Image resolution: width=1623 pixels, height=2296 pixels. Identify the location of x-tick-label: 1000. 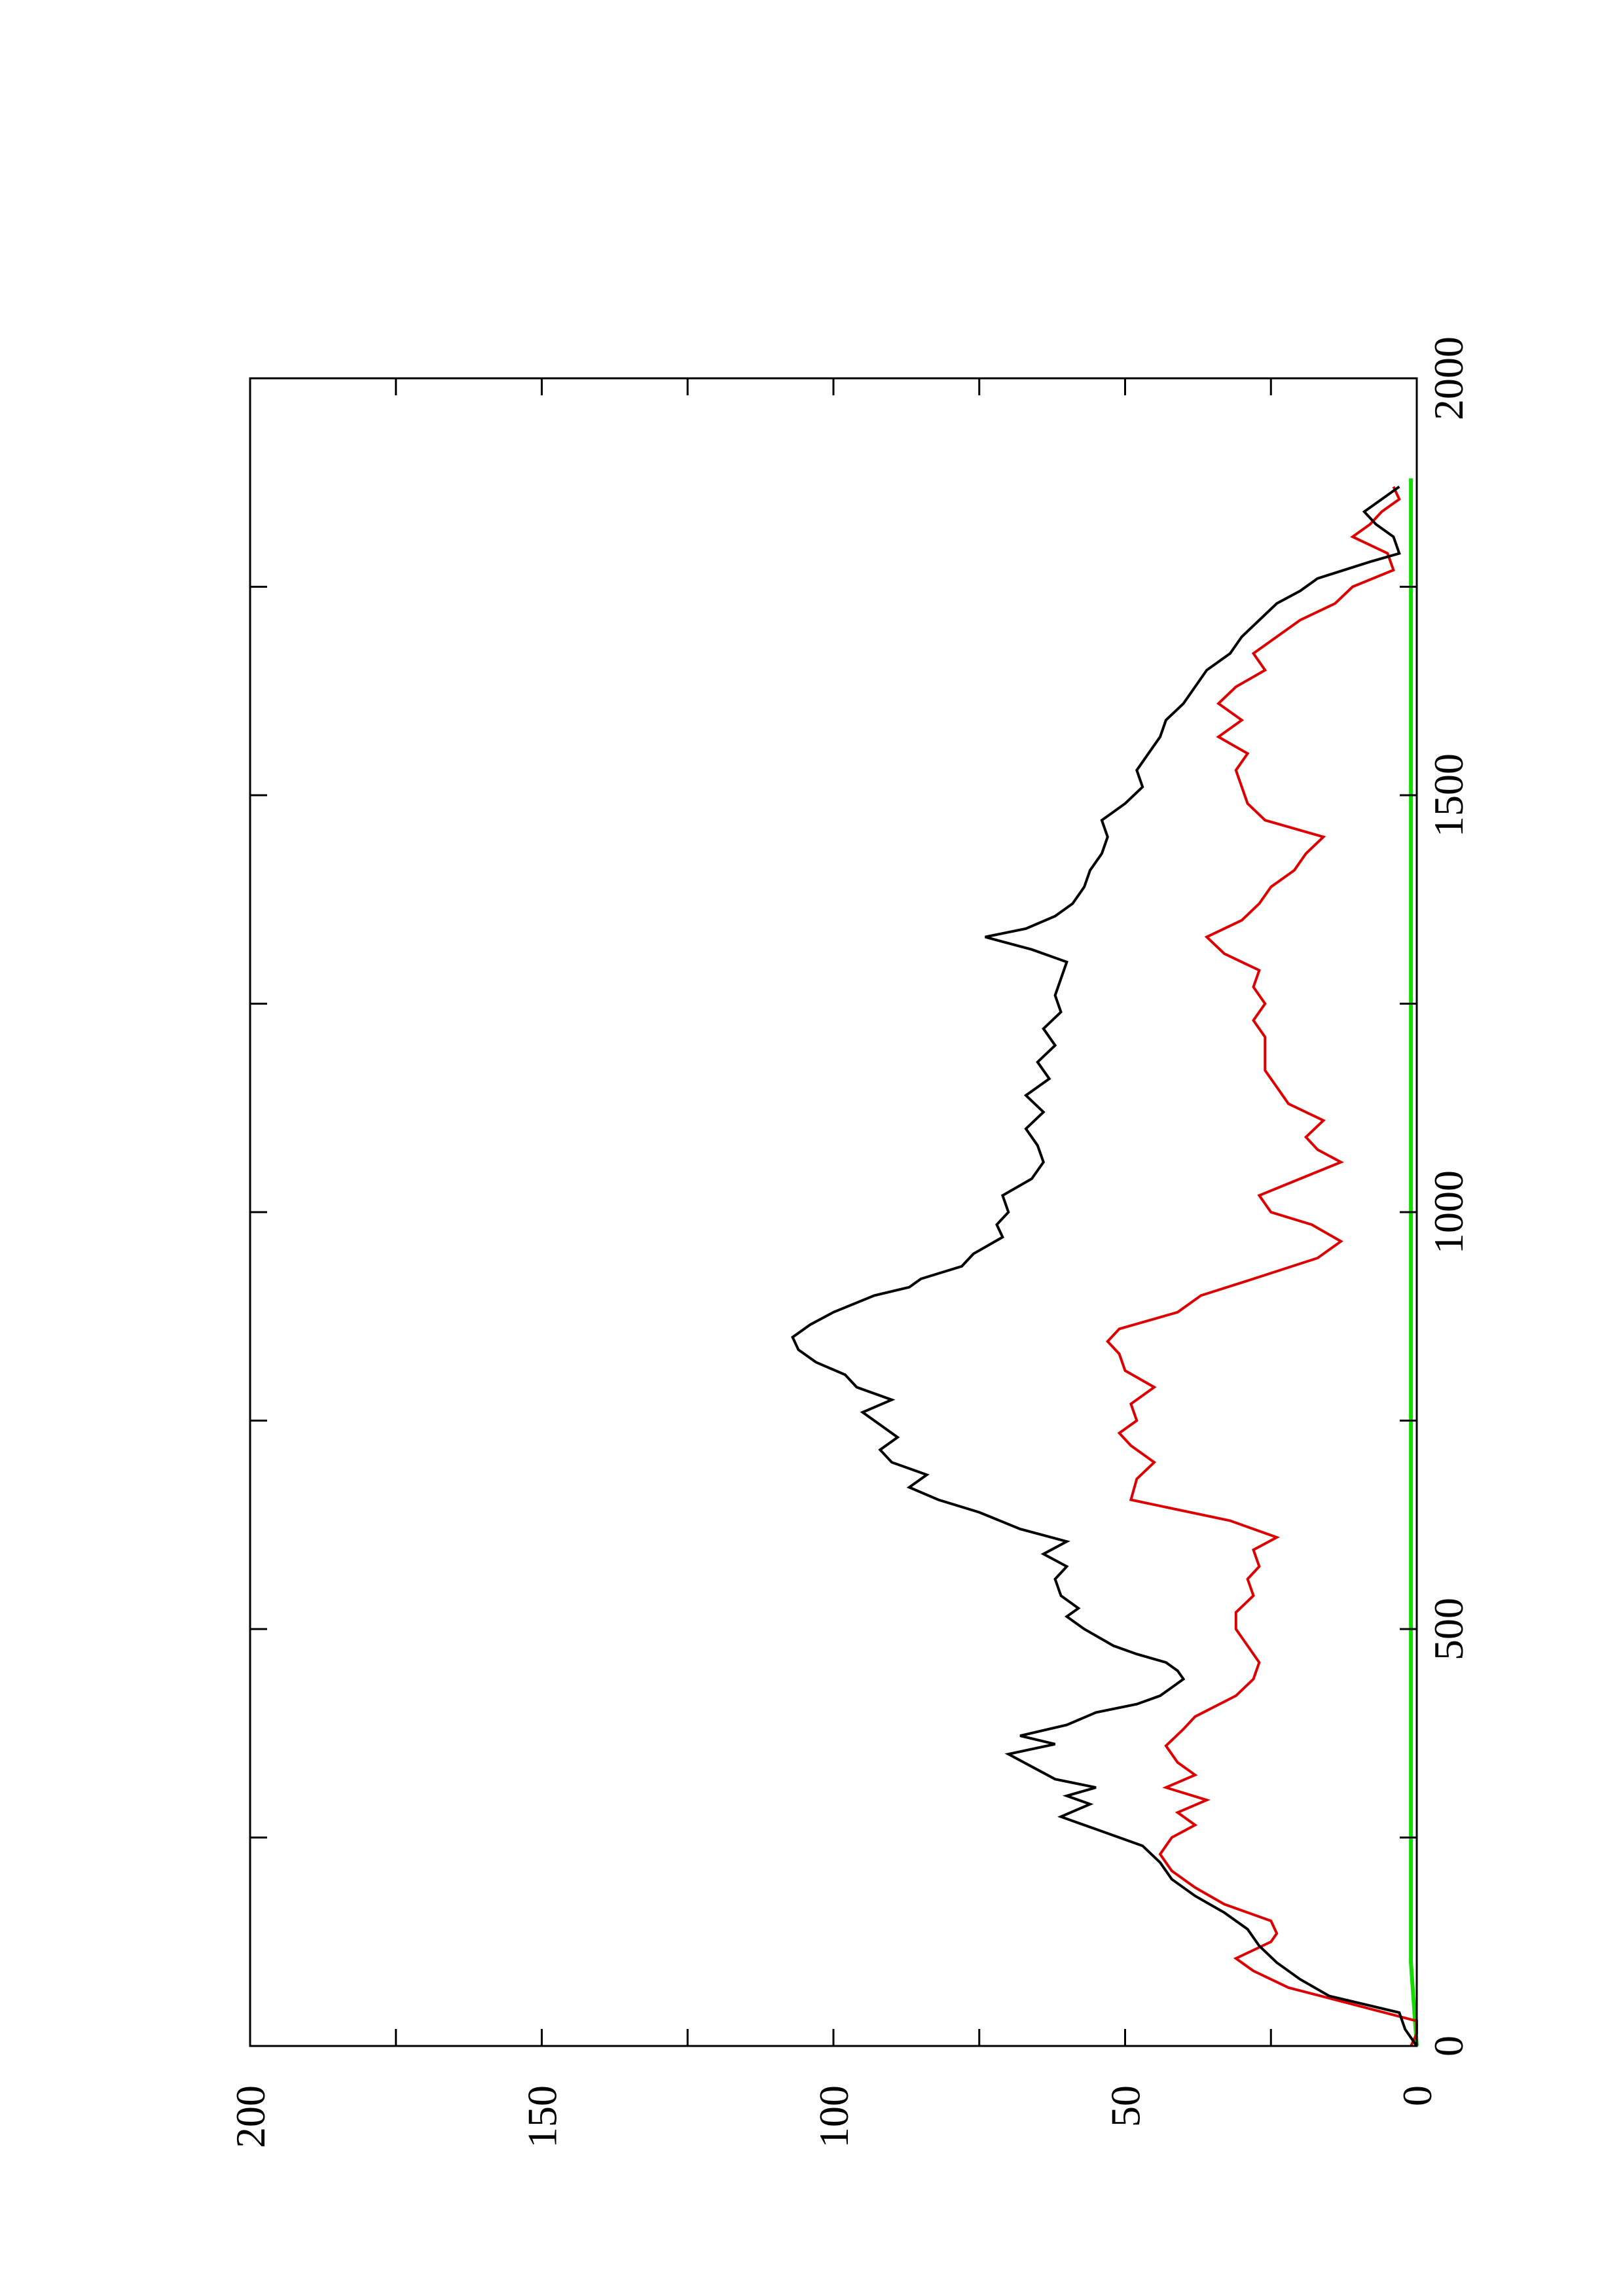
(1448, 1212).